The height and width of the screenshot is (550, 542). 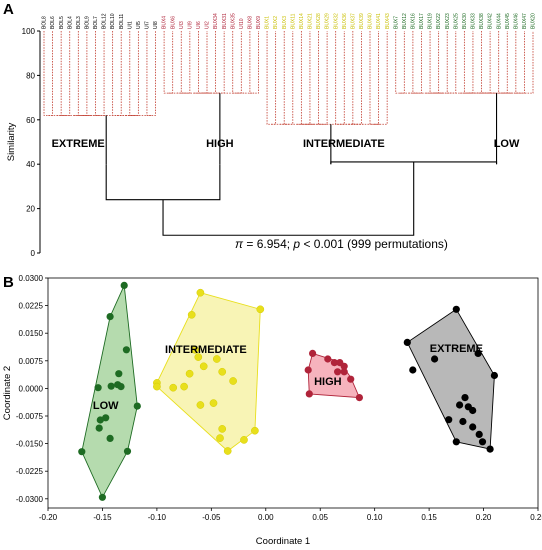 What do you see at coordinates (268, 22) in the screenshot?
I see `dendro-leaf-label: BUX1` at bounding box center [268, 22].